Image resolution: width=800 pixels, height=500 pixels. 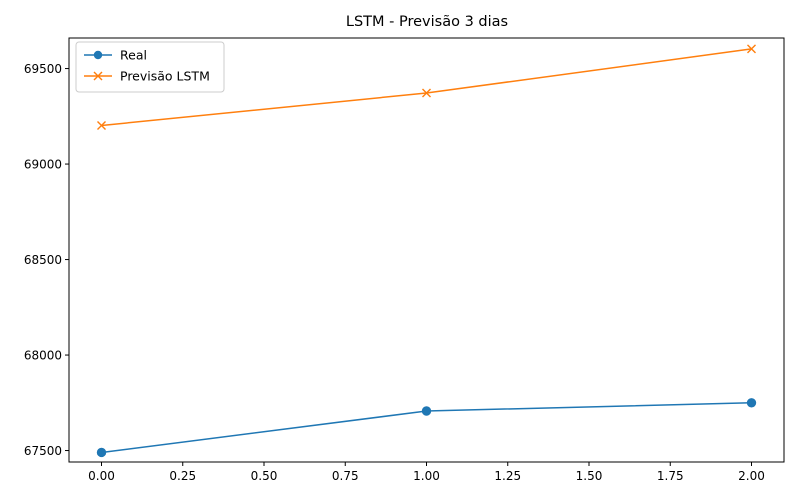 I want to click on x-tick-label: 1.25, so click(x=507, y=476).